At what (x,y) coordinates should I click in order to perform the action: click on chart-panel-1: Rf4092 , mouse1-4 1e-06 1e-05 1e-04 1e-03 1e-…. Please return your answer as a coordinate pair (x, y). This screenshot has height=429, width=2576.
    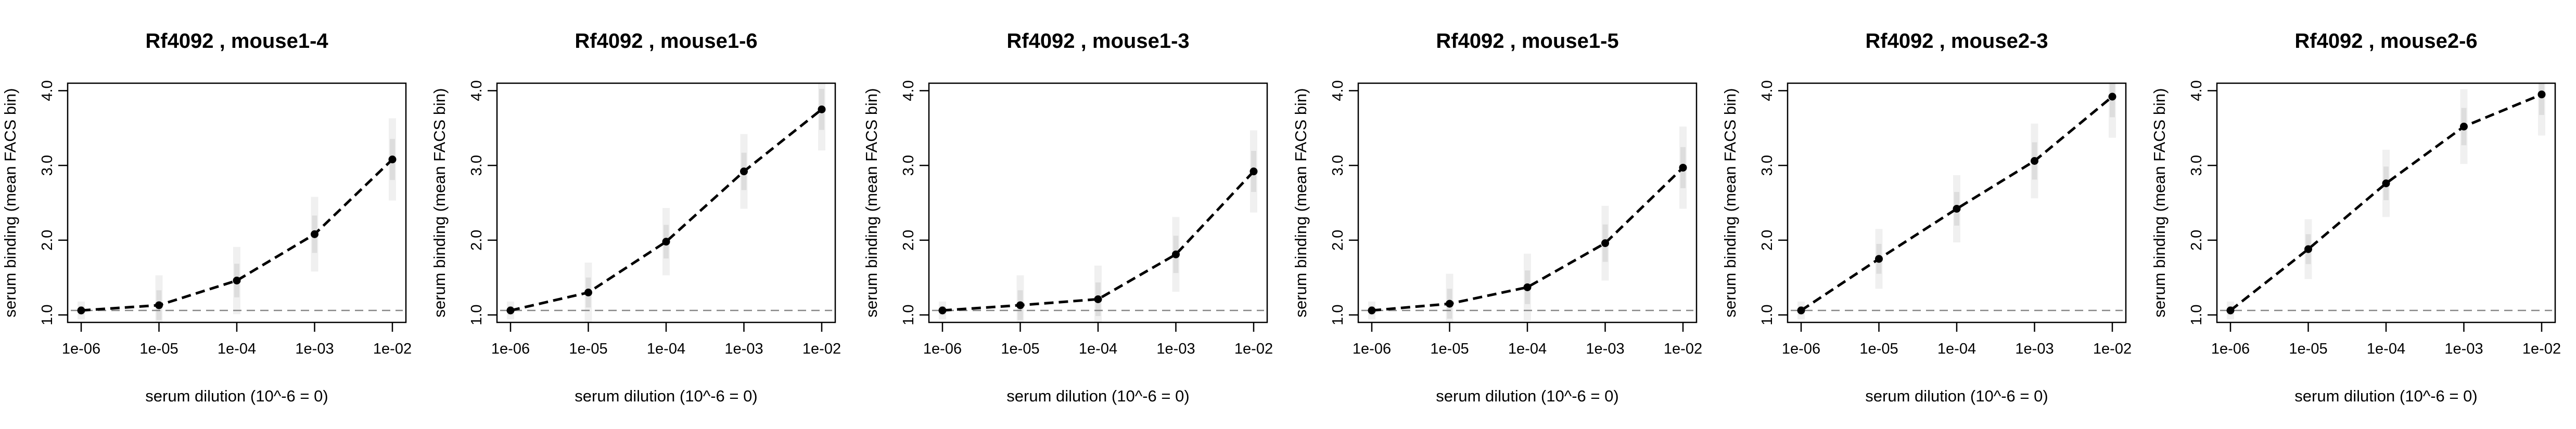
    Looking at the image, I should click on (206, 217).